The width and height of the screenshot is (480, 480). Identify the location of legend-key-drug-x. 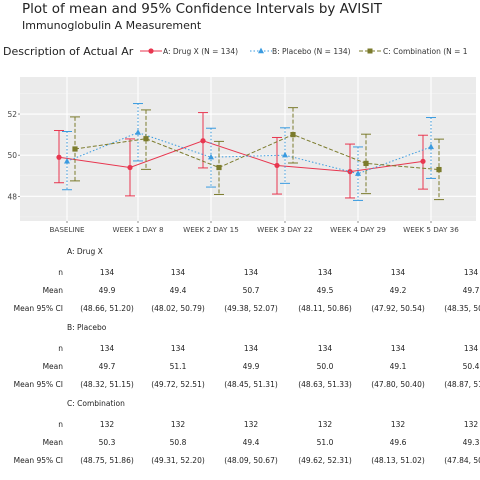
(151, 51).